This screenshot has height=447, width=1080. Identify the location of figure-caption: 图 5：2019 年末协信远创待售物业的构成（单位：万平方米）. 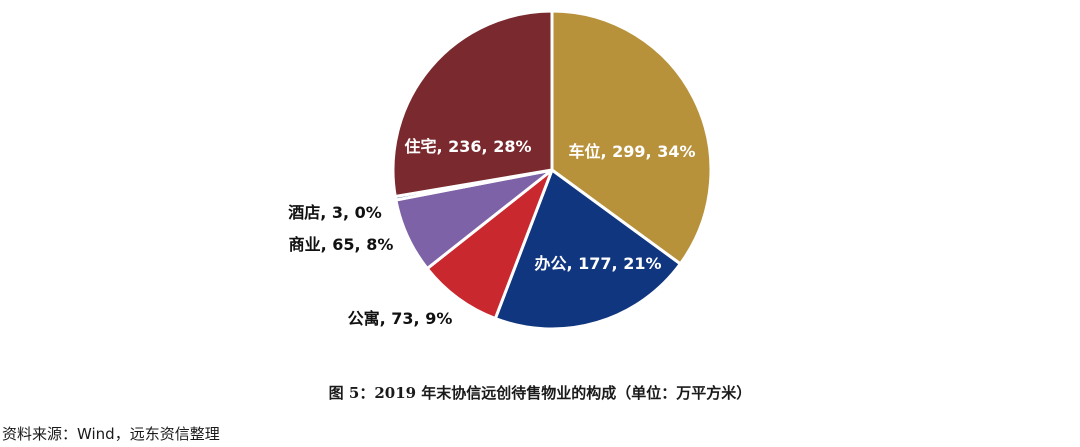
(540, 393).